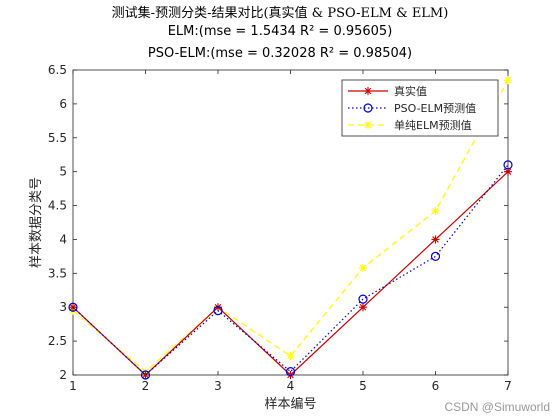 Image resolution: width=560 pixels, height=420 pixels. What do you see at coordinates (57, 138) in the screenshot?
I see `y-tick-label: 5.5` at bounding box center [57, 138].